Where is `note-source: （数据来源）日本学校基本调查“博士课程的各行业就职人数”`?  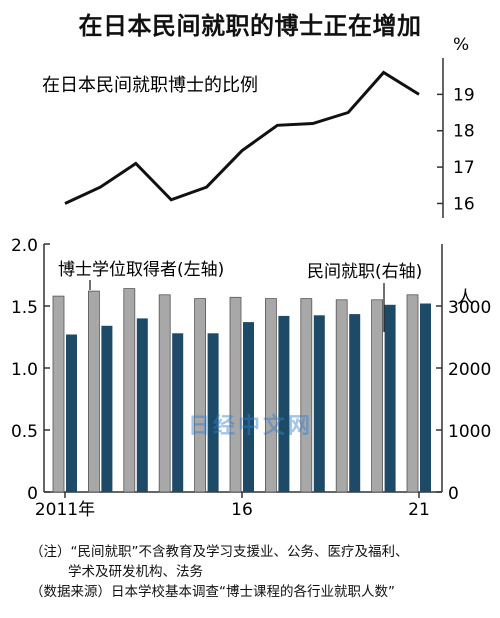 note-source: （数据来源）日本学校基本调查“博士课程的各行业就职人数” is located at coordinates (212, 592).